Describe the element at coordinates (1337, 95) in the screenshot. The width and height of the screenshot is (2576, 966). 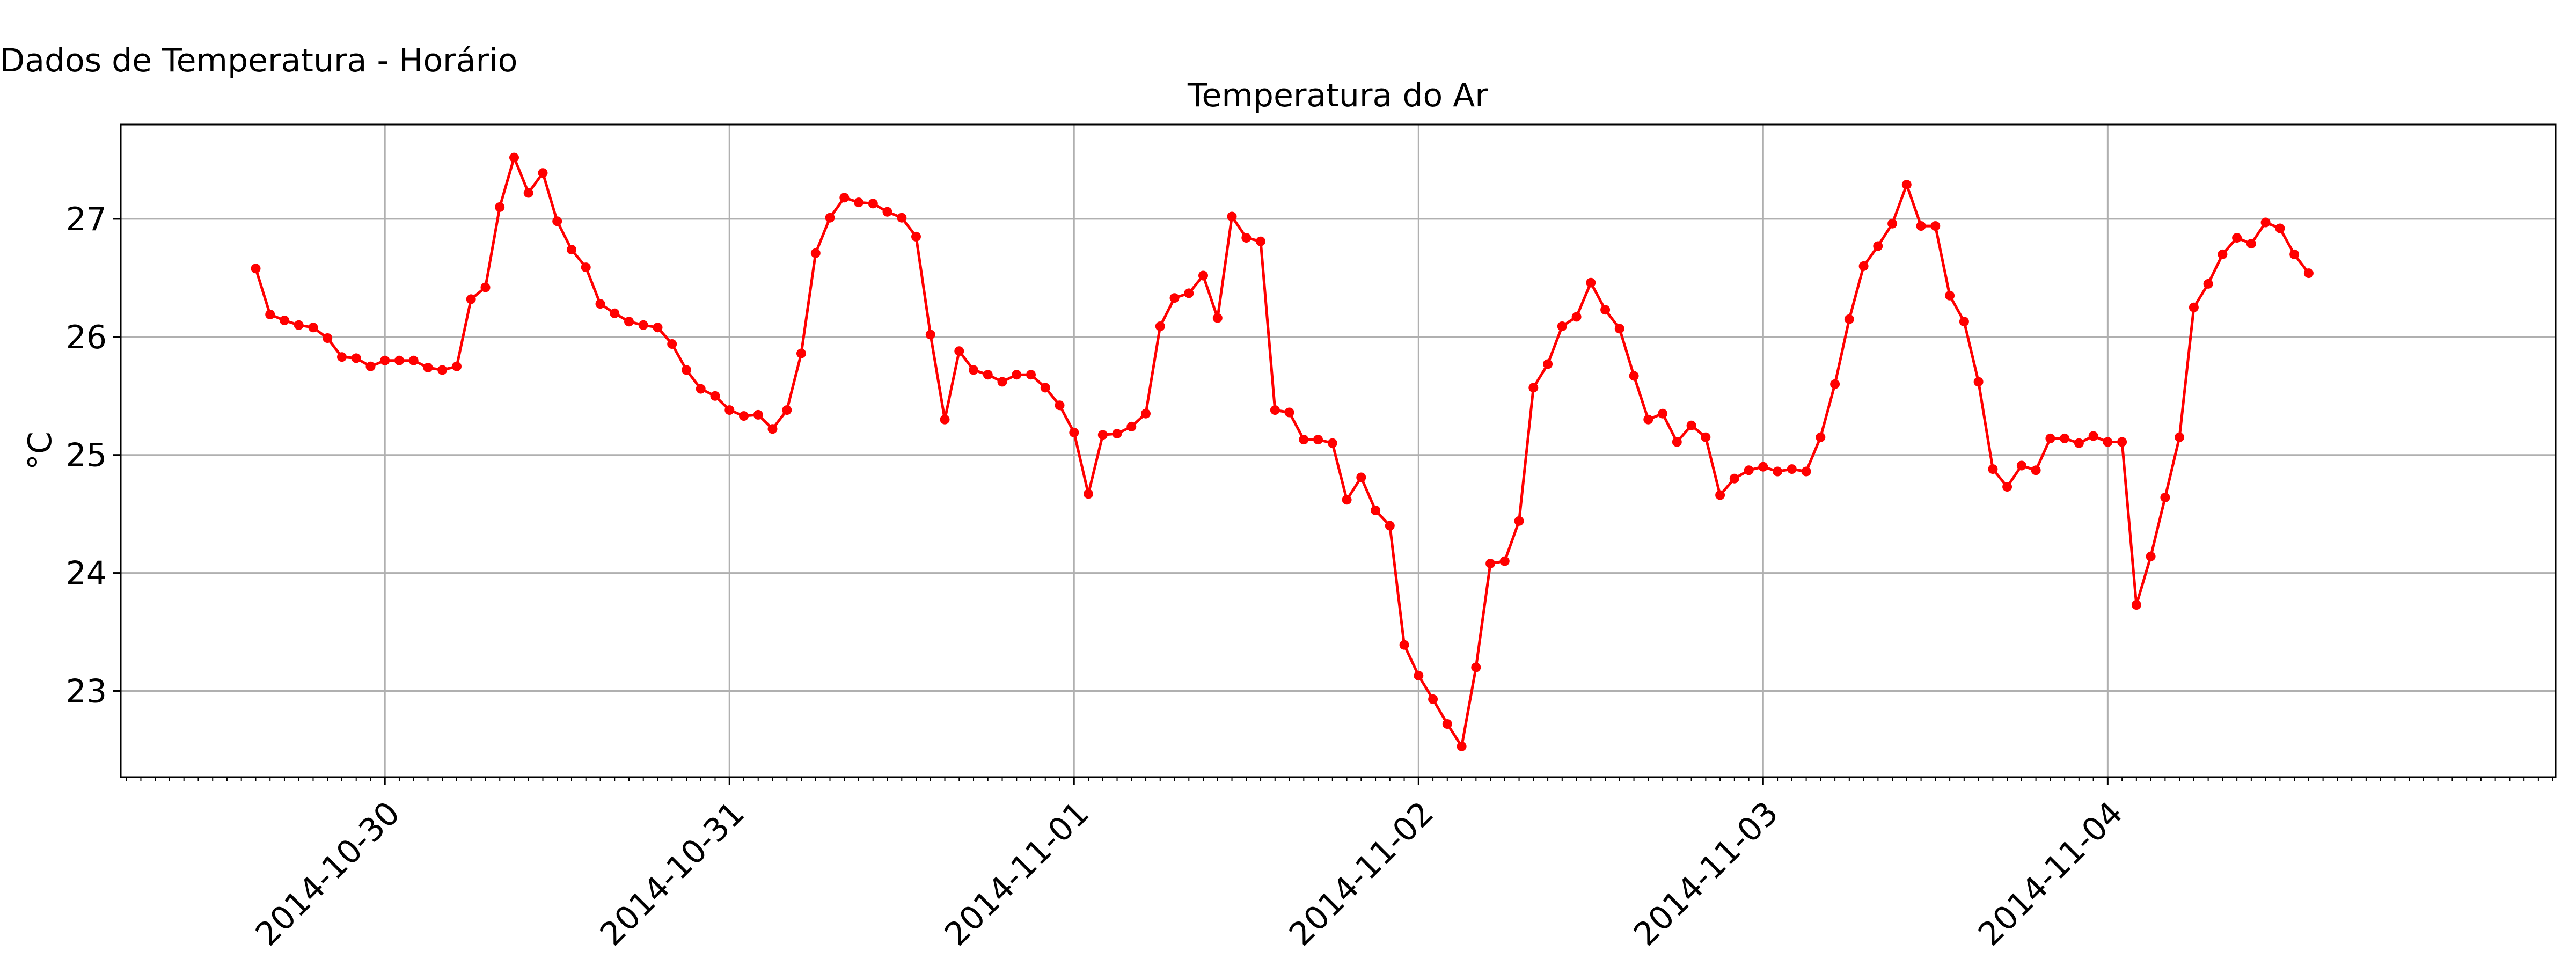
I see `chart-title: Temperatura do Ar` at that location.